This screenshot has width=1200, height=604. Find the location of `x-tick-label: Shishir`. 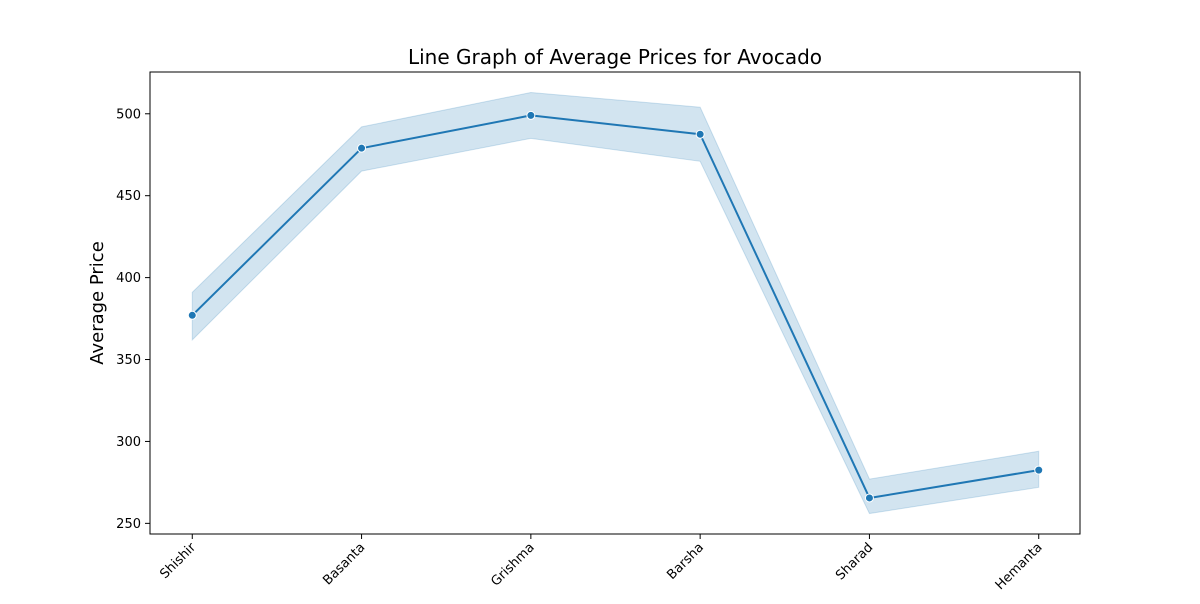

x-tick-label: Shishir is located at coordinates (178, 561).